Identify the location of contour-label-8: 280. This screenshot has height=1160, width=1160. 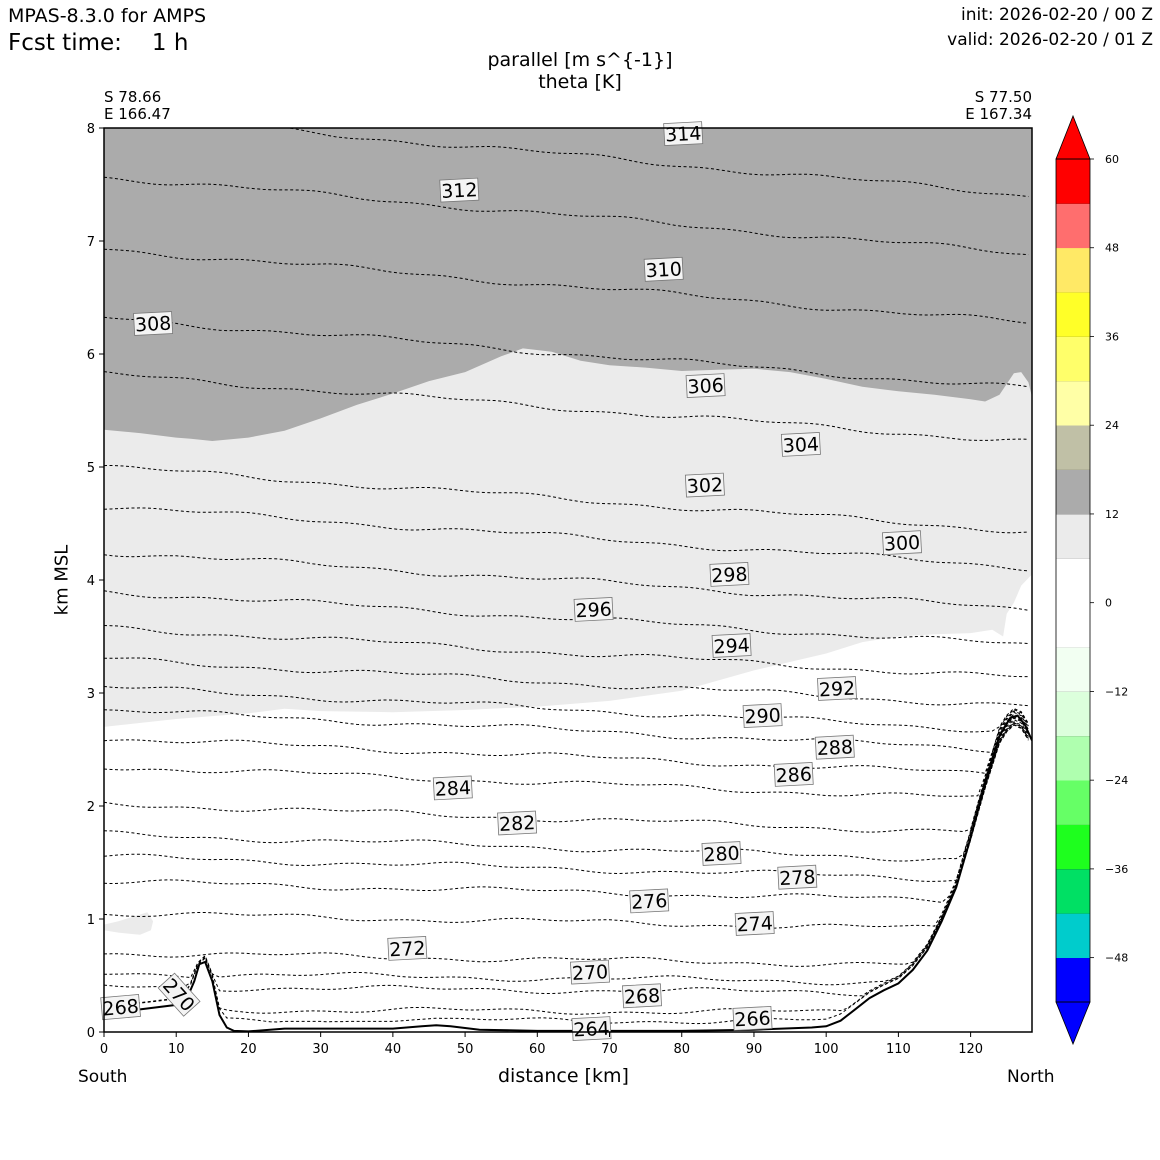
(721, 854).